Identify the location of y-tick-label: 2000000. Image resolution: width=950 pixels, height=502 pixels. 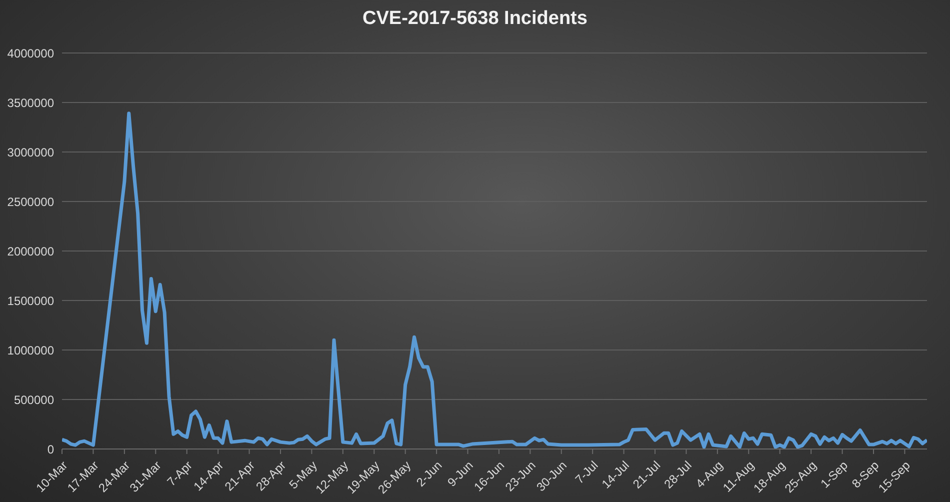
(30, 251).